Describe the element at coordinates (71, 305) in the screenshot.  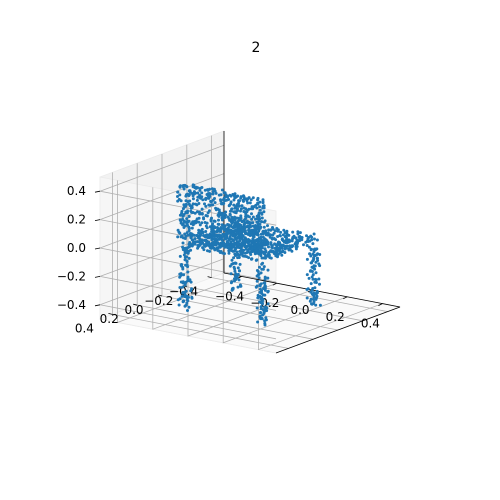
I see `z-tick-label: −0.4` at that location.